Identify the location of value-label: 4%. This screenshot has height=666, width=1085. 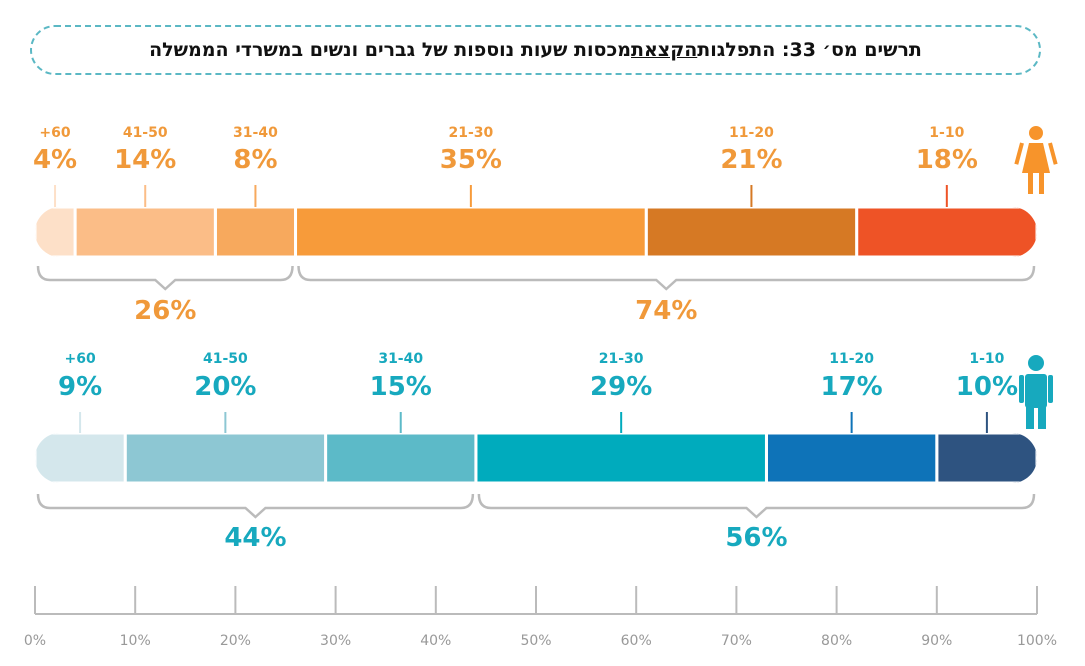
(55, 160).